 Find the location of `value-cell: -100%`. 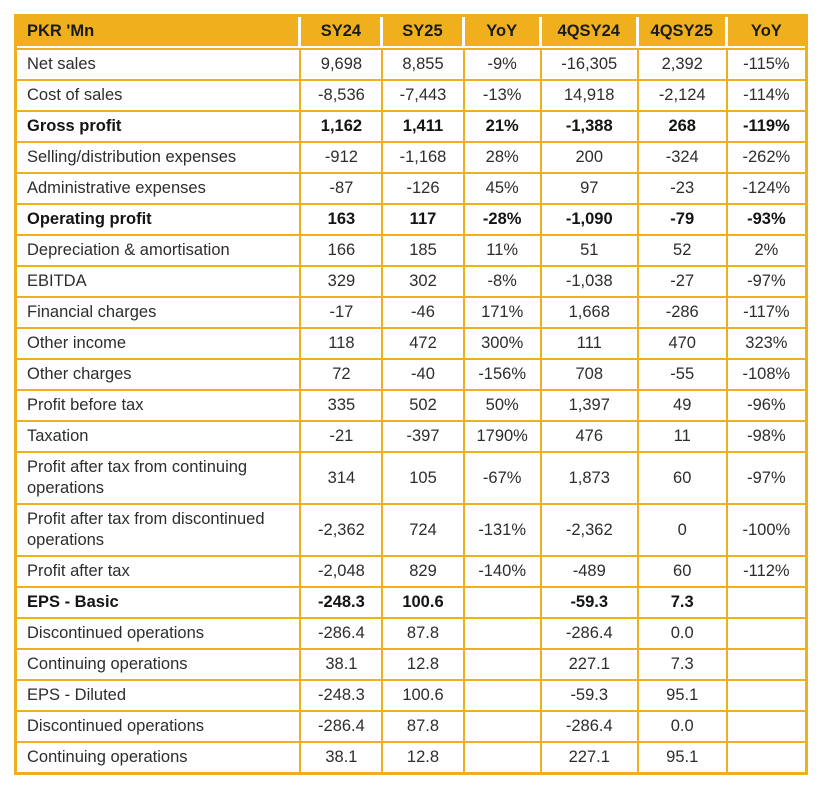

value-cell: -100% is located at coordinates (766, 531).